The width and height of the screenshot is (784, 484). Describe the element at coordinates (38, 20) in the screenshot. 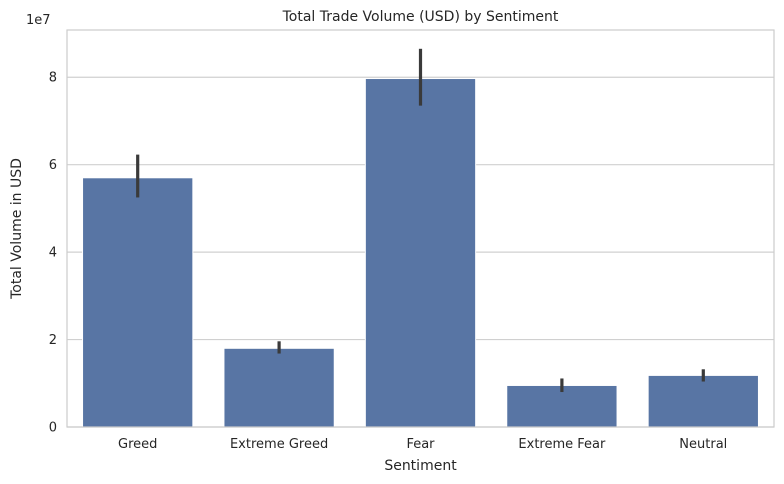

I see `y-axis-offset-label: 1e7` at that location.